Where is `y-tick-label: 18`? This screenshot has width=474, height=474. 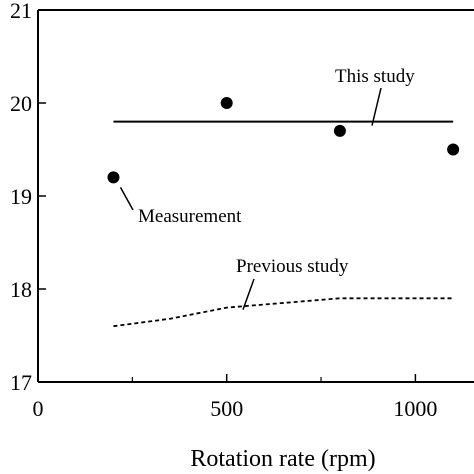 y-tick-label: 18 is located at coordinates (21, 289).